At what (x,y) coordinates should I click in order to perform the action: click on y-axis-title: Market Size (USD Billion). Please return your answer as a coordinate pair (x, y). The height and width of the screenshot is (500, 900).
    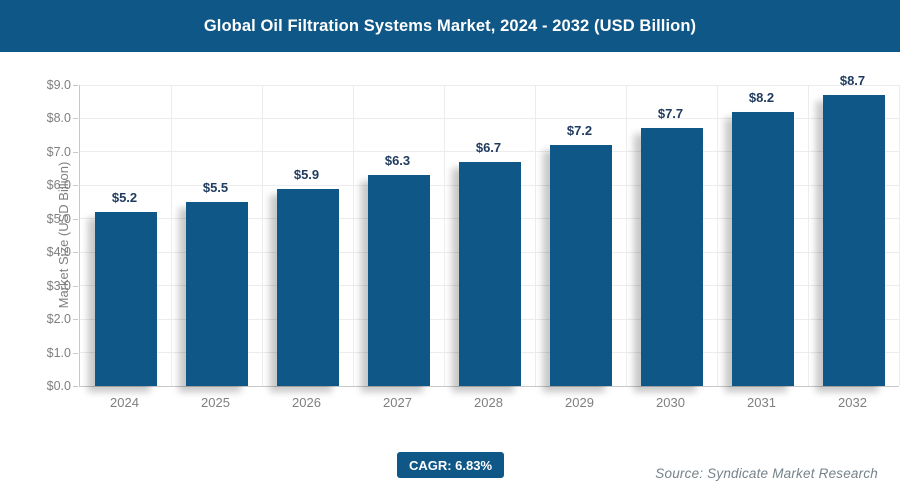
    Looking at the image, I should click on (63, 235).